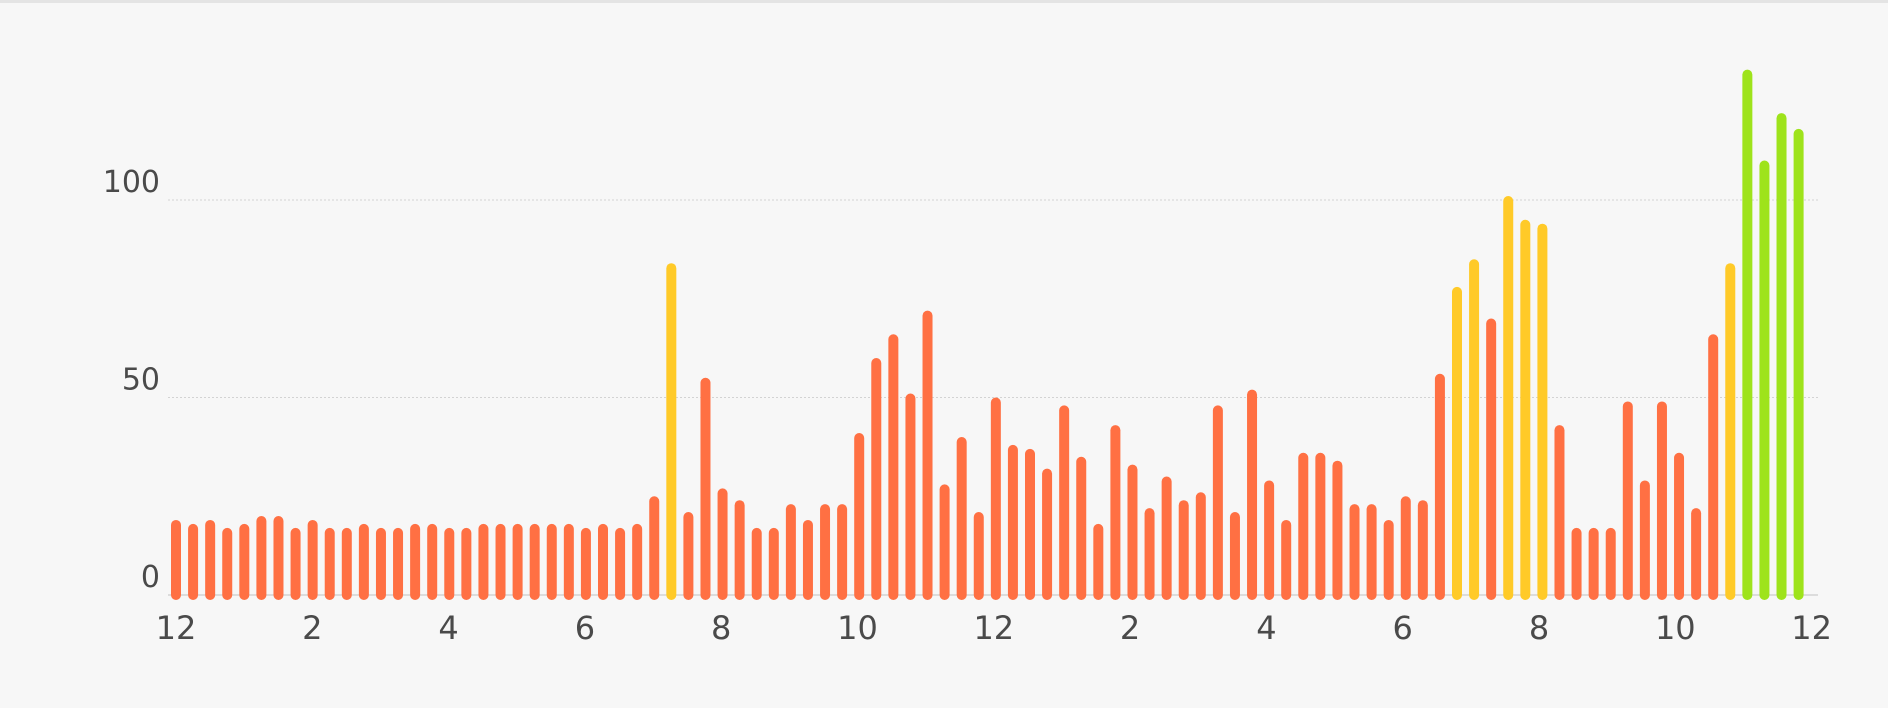 The height and width of the screenshot is (708, 1888). Describe the element at coordinates (150, 577) in the screenshot. I see `y-tick-label: 0` at that location.